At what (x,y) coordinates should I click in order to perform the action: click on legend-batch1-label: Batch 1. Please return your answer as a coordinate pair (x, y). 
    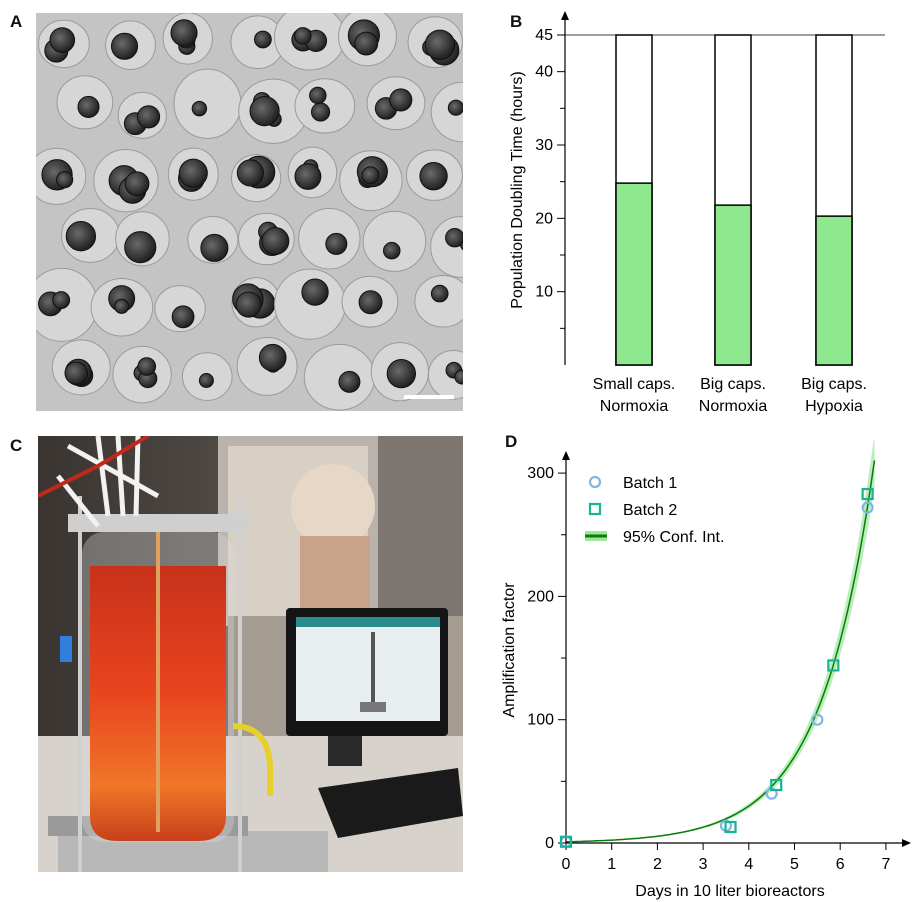
    Looking at the image, I should click on (650, 483).